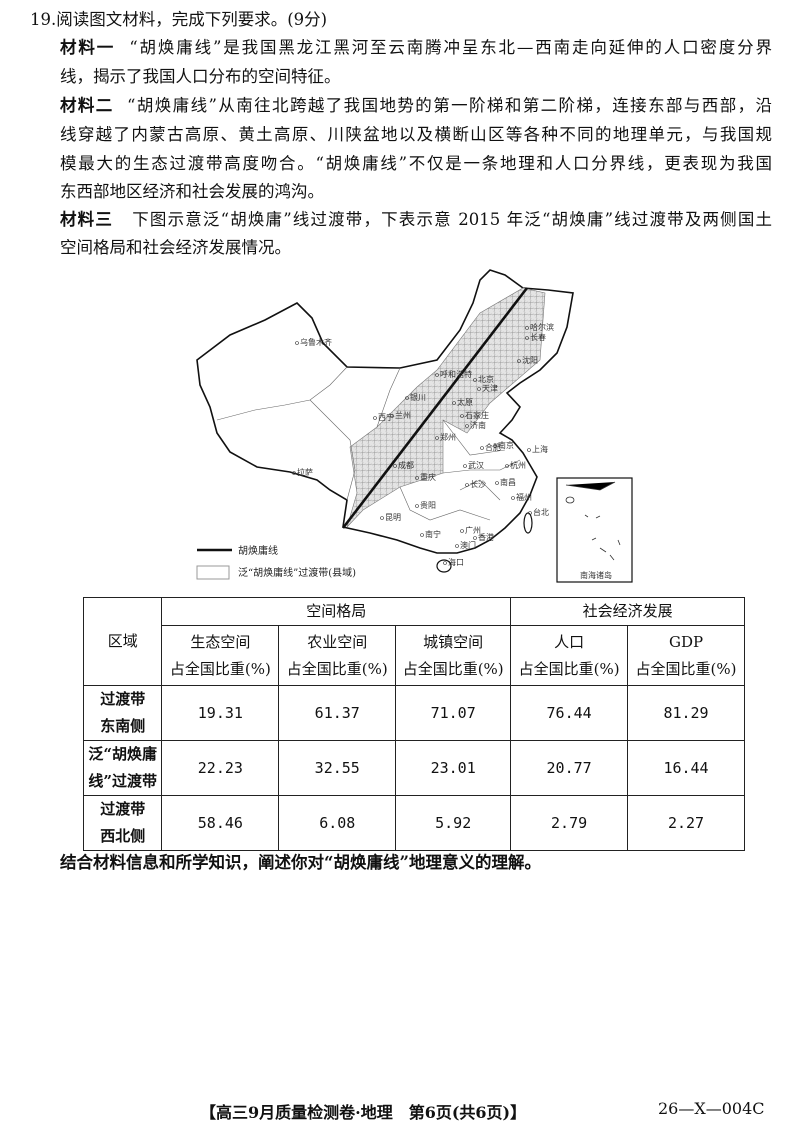 Image resolution: width=800 pixels, height=1136 pixels. I want to click on material-1-line-1: 材料一 “胡焕庸线”是我国黑龙江黑河至云南腾冲呈东北—西南走向延伸的人口密度分界, so click(416, 48).